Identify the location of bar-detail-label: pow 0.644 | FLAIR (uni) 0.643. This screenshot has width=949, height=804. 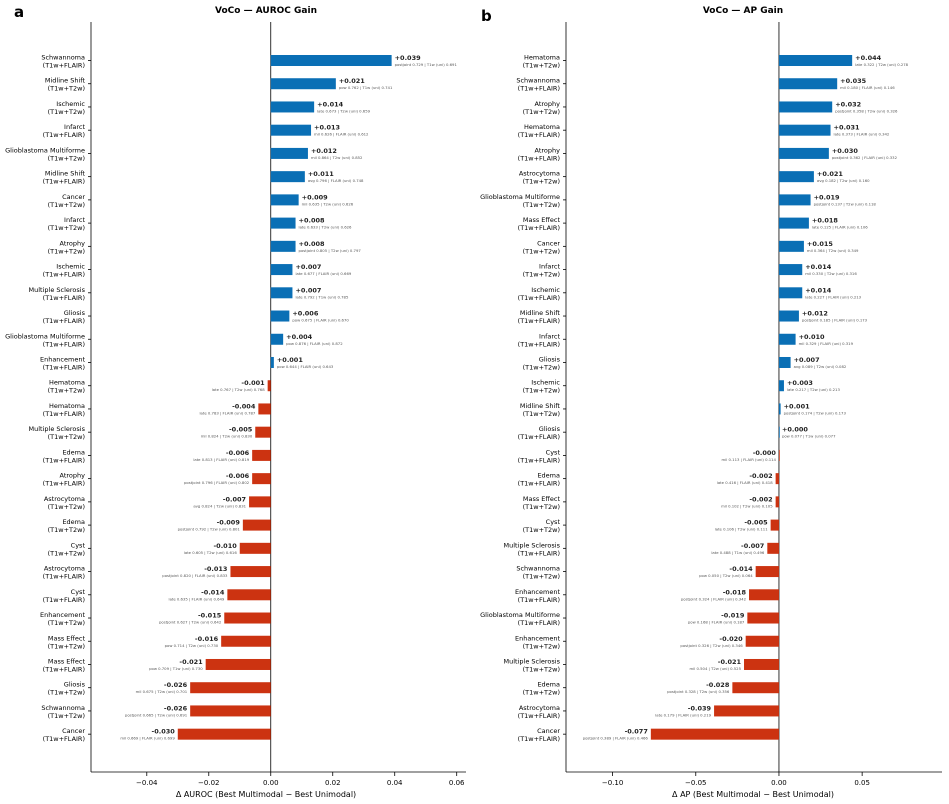
(305, 366).